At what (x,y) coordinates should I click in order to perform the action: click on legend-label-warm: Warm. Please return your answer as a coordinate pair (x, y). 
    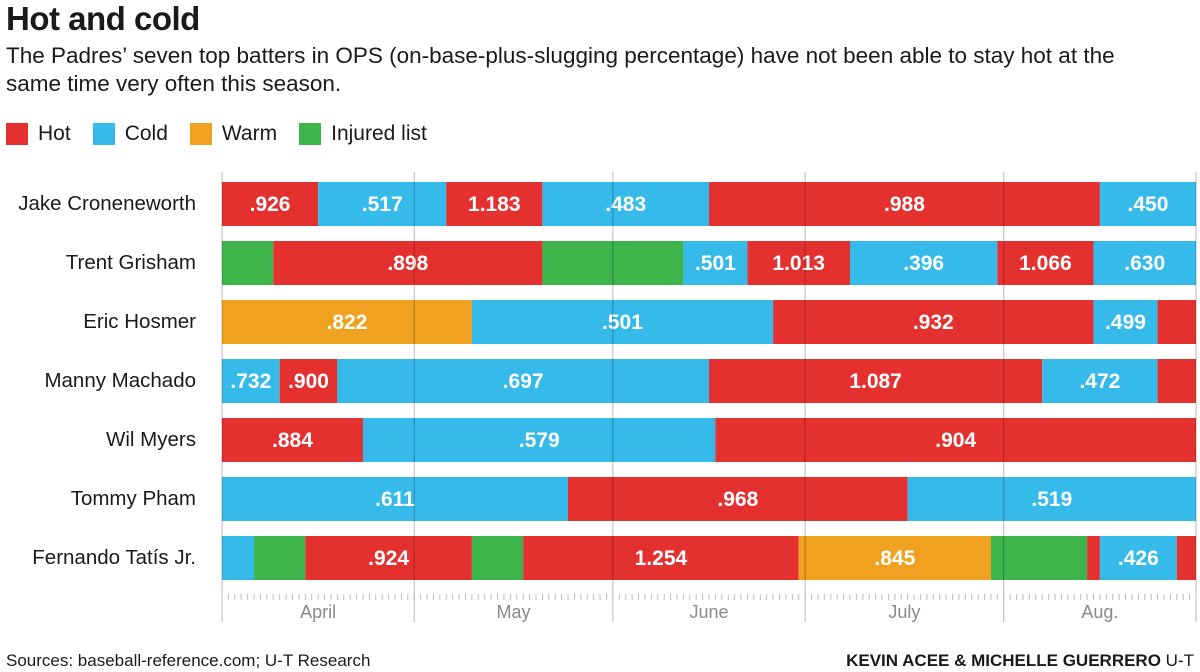
    Looking at the image, I should click on (249, 133).